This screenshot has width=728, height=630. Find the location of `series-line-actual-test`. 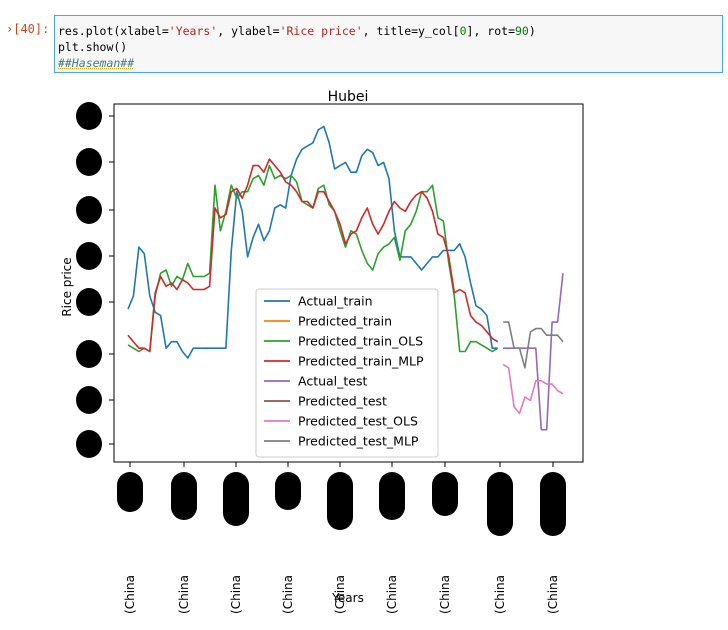

series-line-actual-test is located at coordinates (533, 352).